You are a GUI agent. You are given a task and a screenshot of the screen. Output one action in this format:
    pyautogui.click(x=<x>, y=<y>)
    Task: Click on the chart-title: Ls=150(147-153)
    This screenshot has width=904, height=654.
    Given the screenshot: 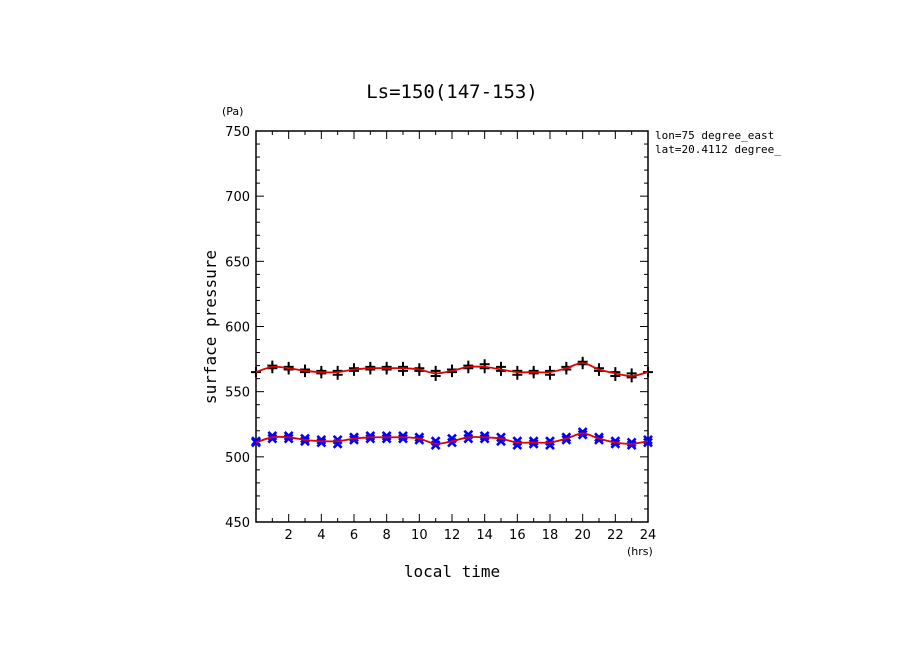 What is the action you would take?
    pyautogui.click(x=452, y=92)
    